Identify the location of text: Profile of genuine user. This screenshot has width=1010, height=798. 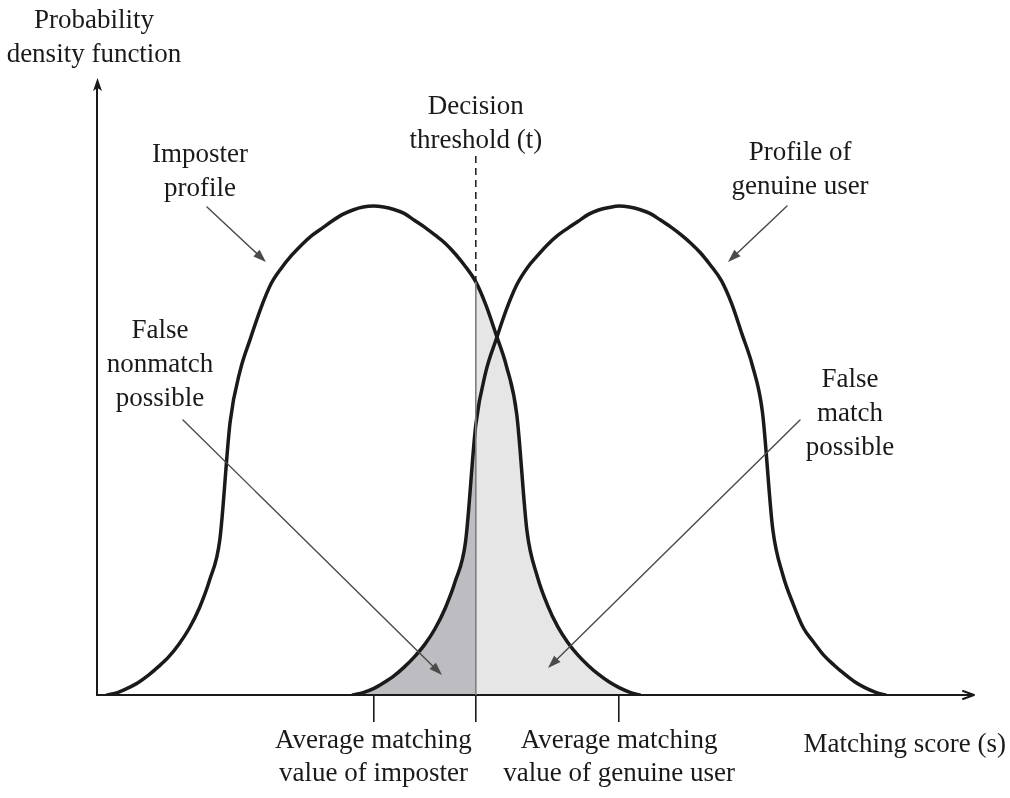
(800, 168).